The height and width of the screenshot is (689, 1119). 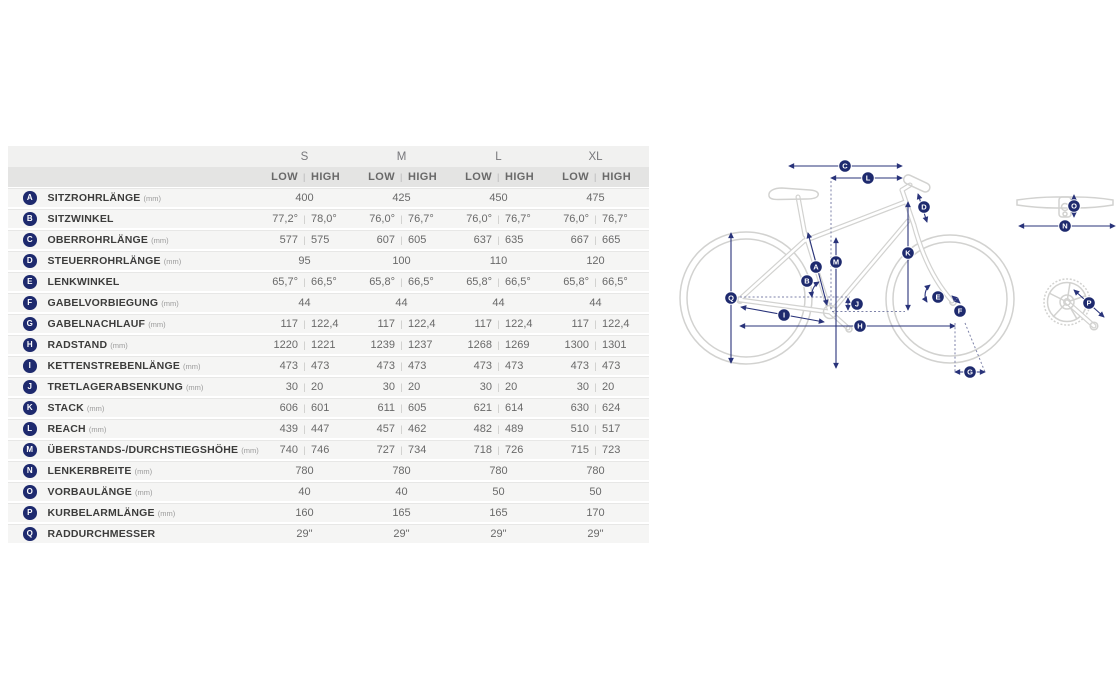 What do you see at coordinates (132, 261) in the screenshot?
I see `row-label-cell: D STEUERROHRLÄNGE (mm)` at bounding box center [132, 261].